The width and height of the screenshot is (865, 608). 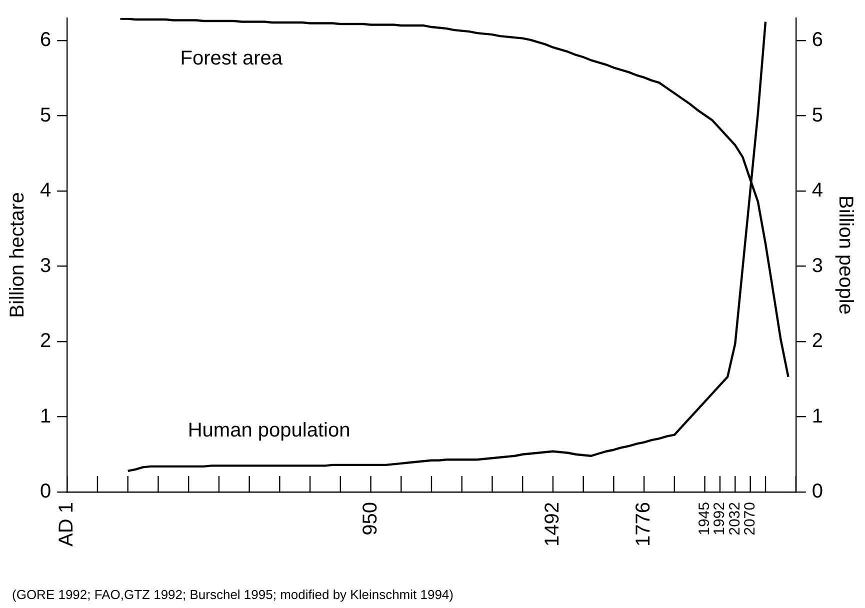 I want to click on x-tick-label: 1776, so click(x=643, y=524).